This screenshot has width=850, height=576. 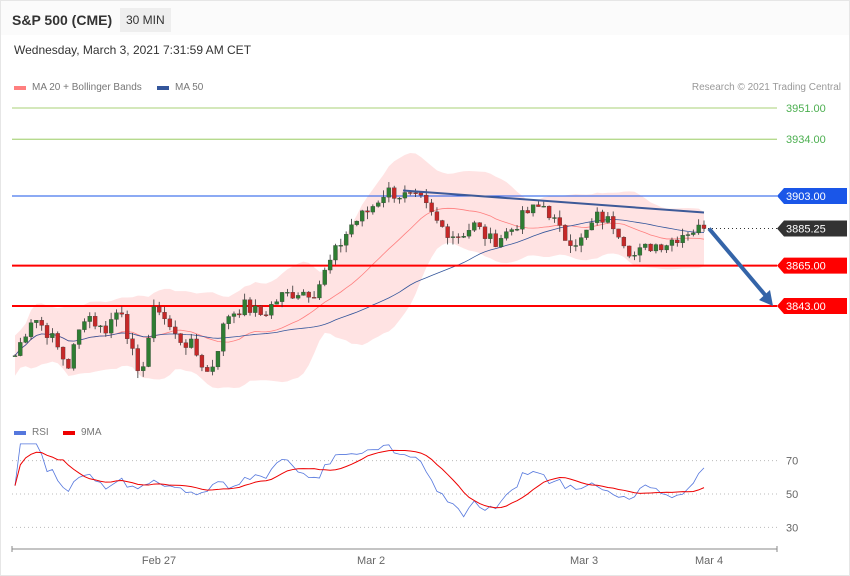 I want to click on legend-rsi: RSI, so click(x=31, y=432).